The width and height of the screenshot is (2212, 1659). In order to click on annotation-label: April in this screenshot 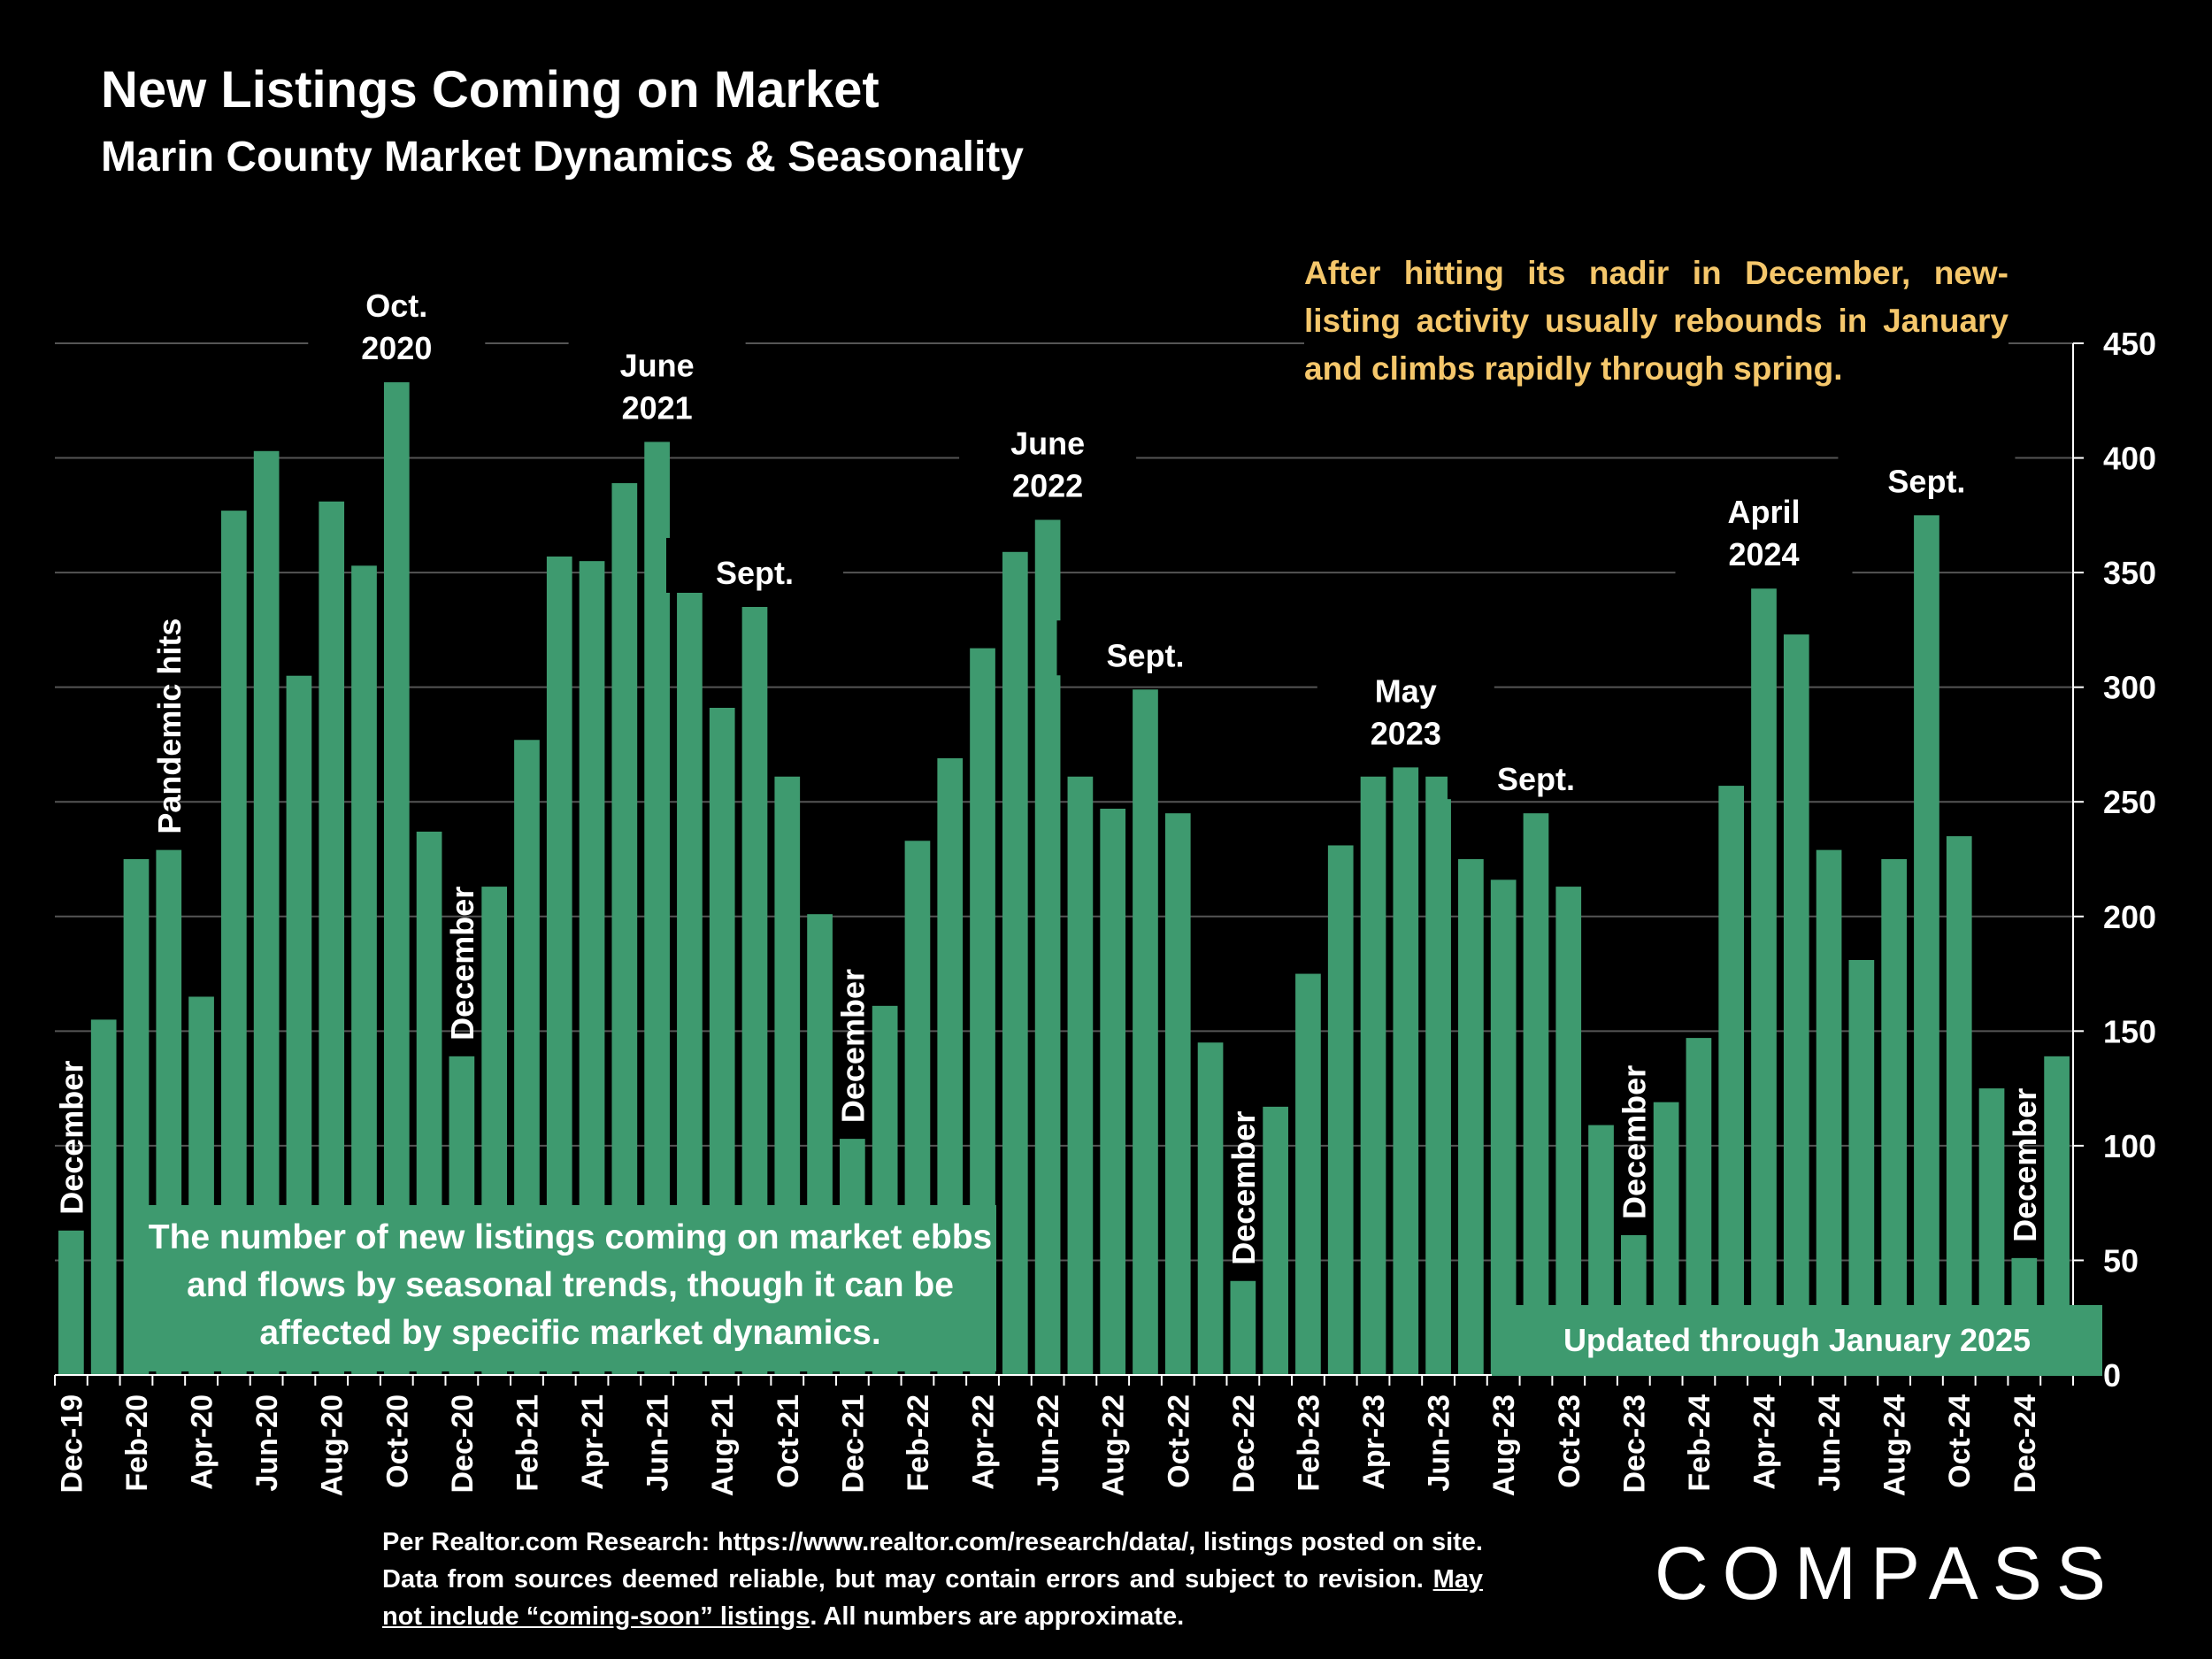, I will do `click(1764, 512)`.